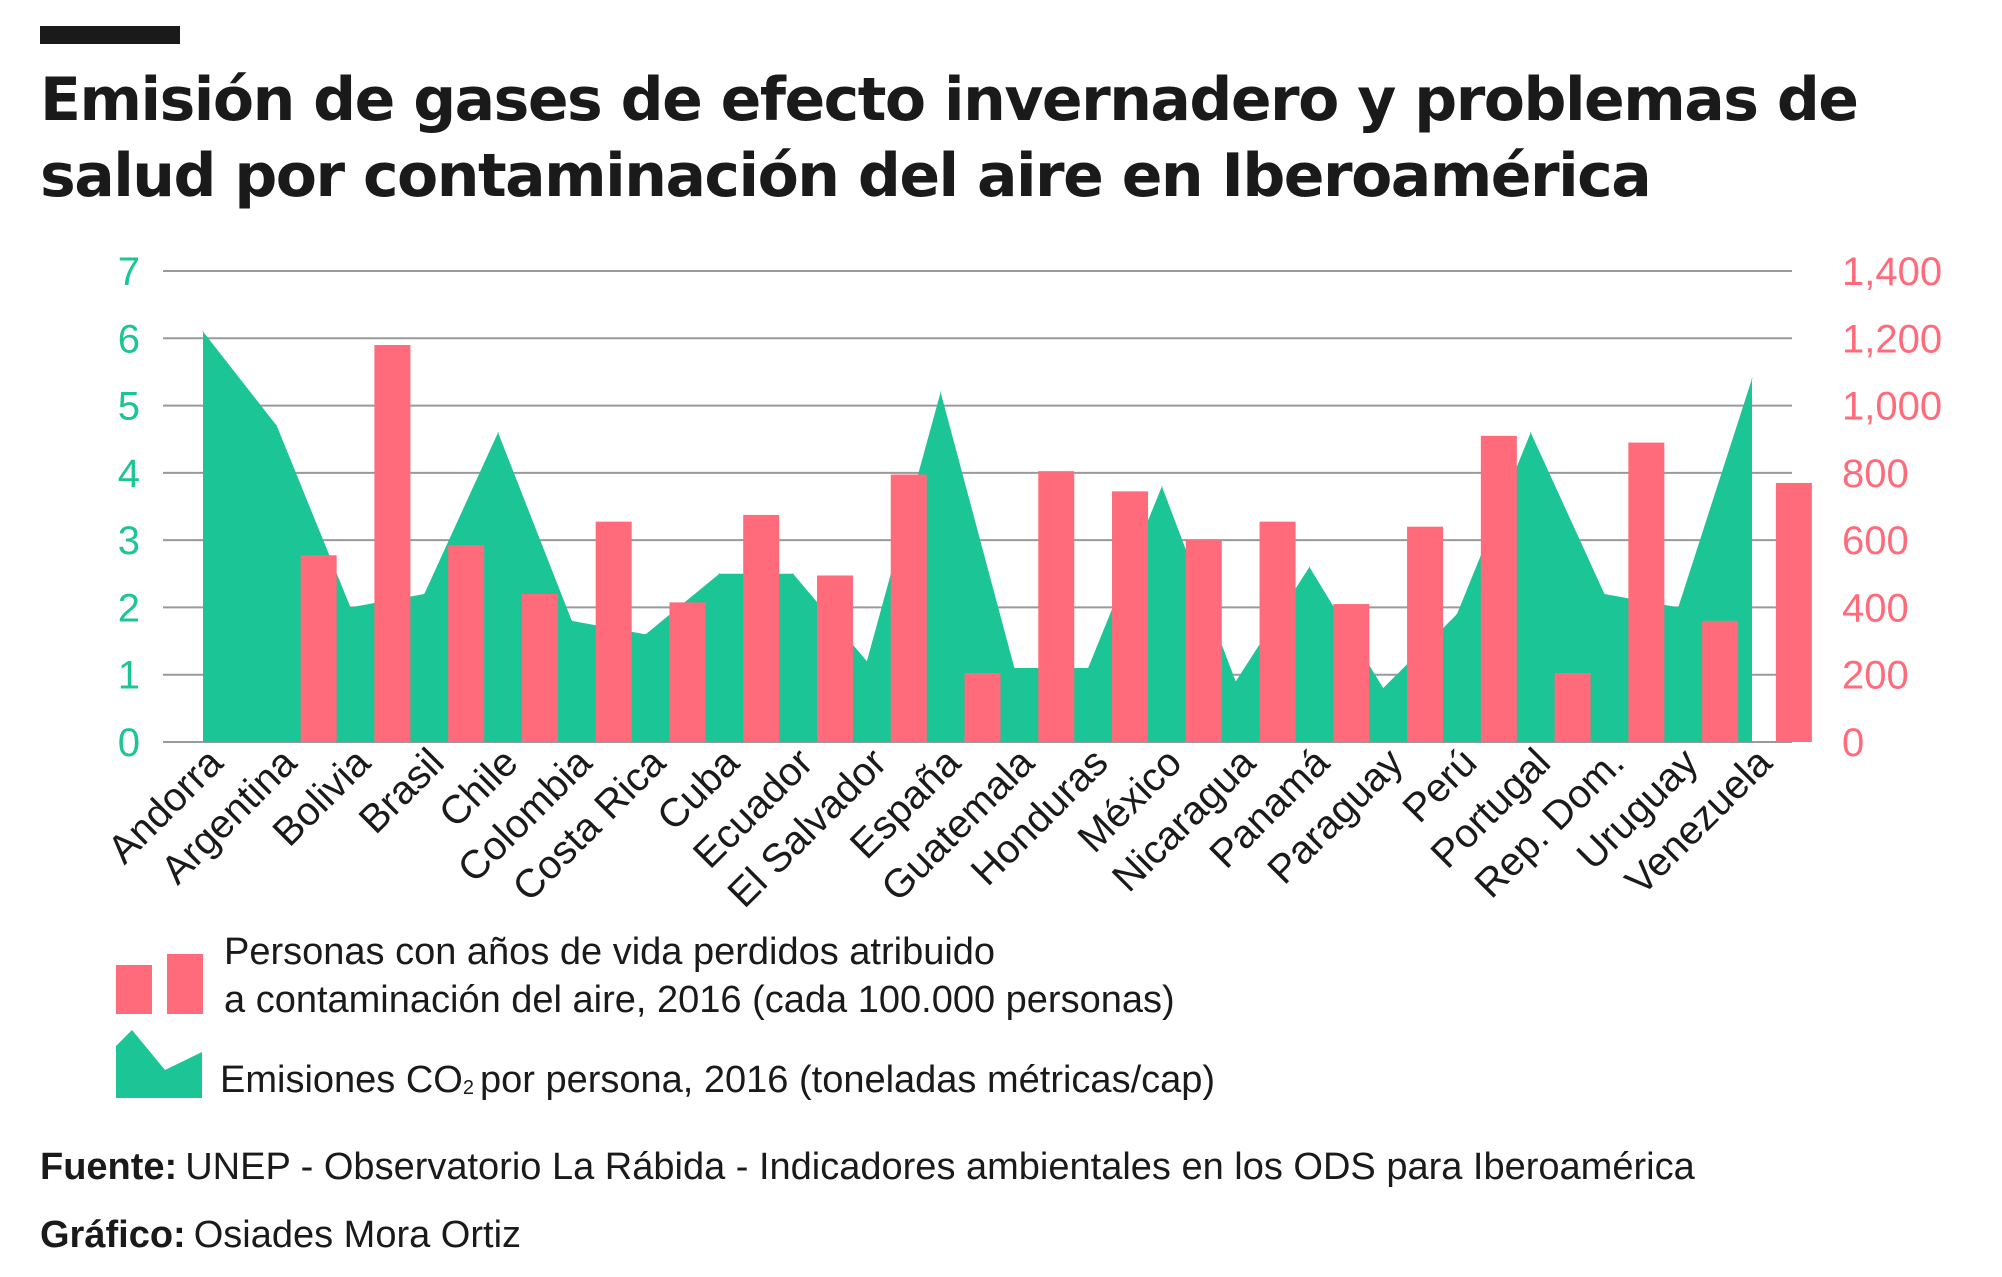 This screenshot has width=2002, height=1277. What do you see at coordinates (1875, 474) in the screenshot?
I see `y-right-tick-label: 800` at bounding box center [1875, 474].